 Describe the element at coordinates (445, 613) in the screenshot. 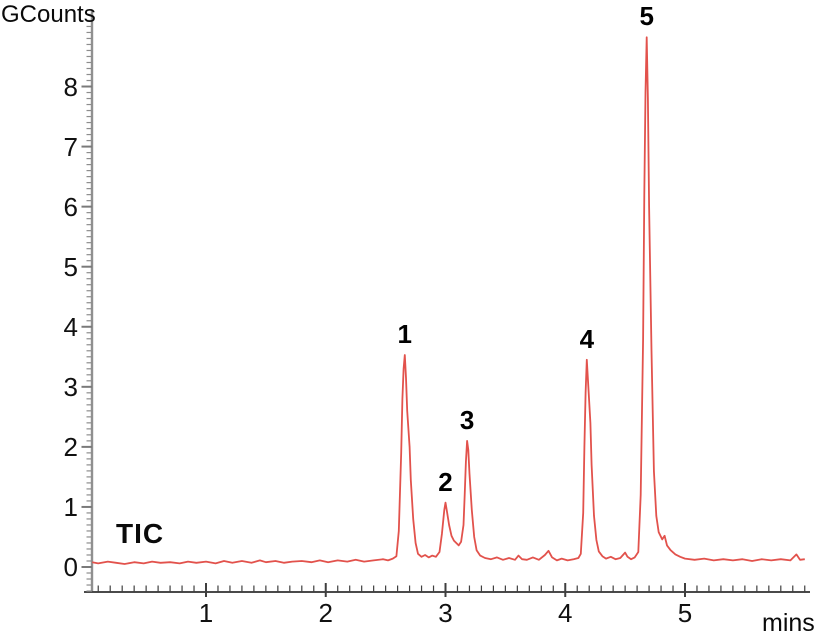

I see `x-tick-label: 3` at that location.